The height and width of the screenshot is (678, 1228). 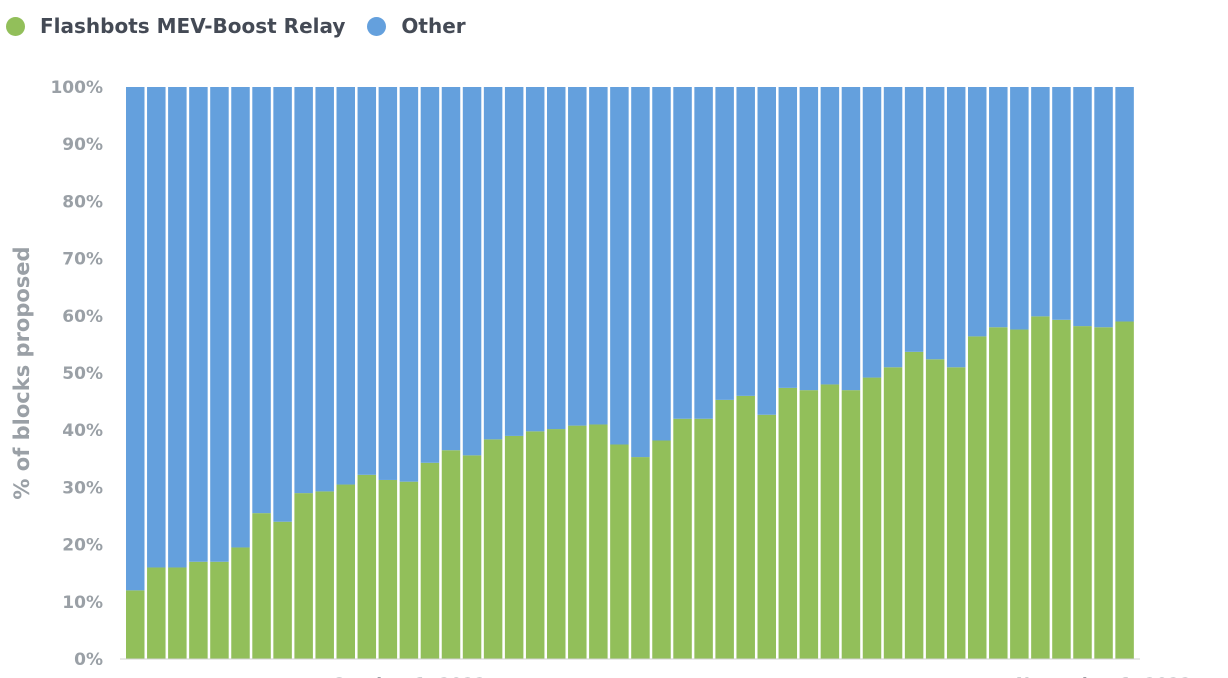 What do you see at coordinates (82, 317) in the screenshot?
I see `y-tick-label: 60%` at bounding box center [82, 317].